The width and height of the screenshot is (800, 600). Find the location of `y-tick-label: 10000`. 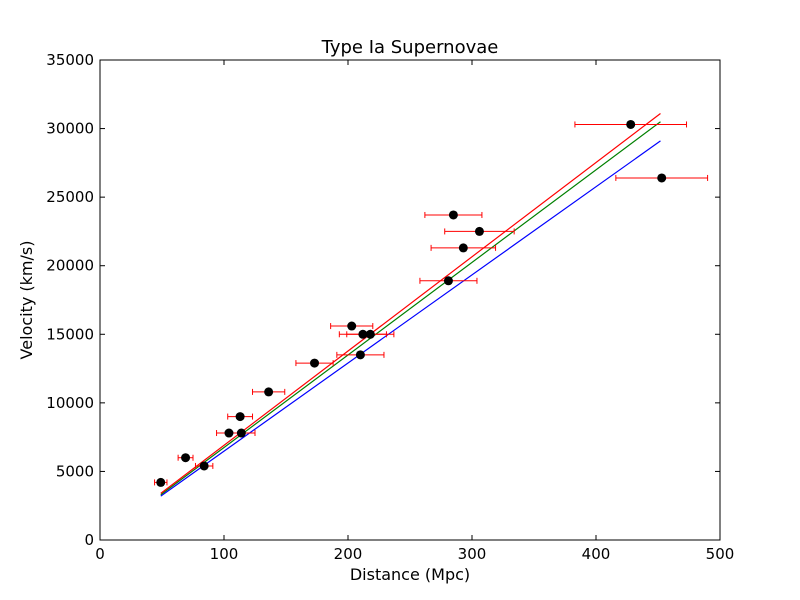

y-tick-label: 10000 is located at coordinates (70, 403).